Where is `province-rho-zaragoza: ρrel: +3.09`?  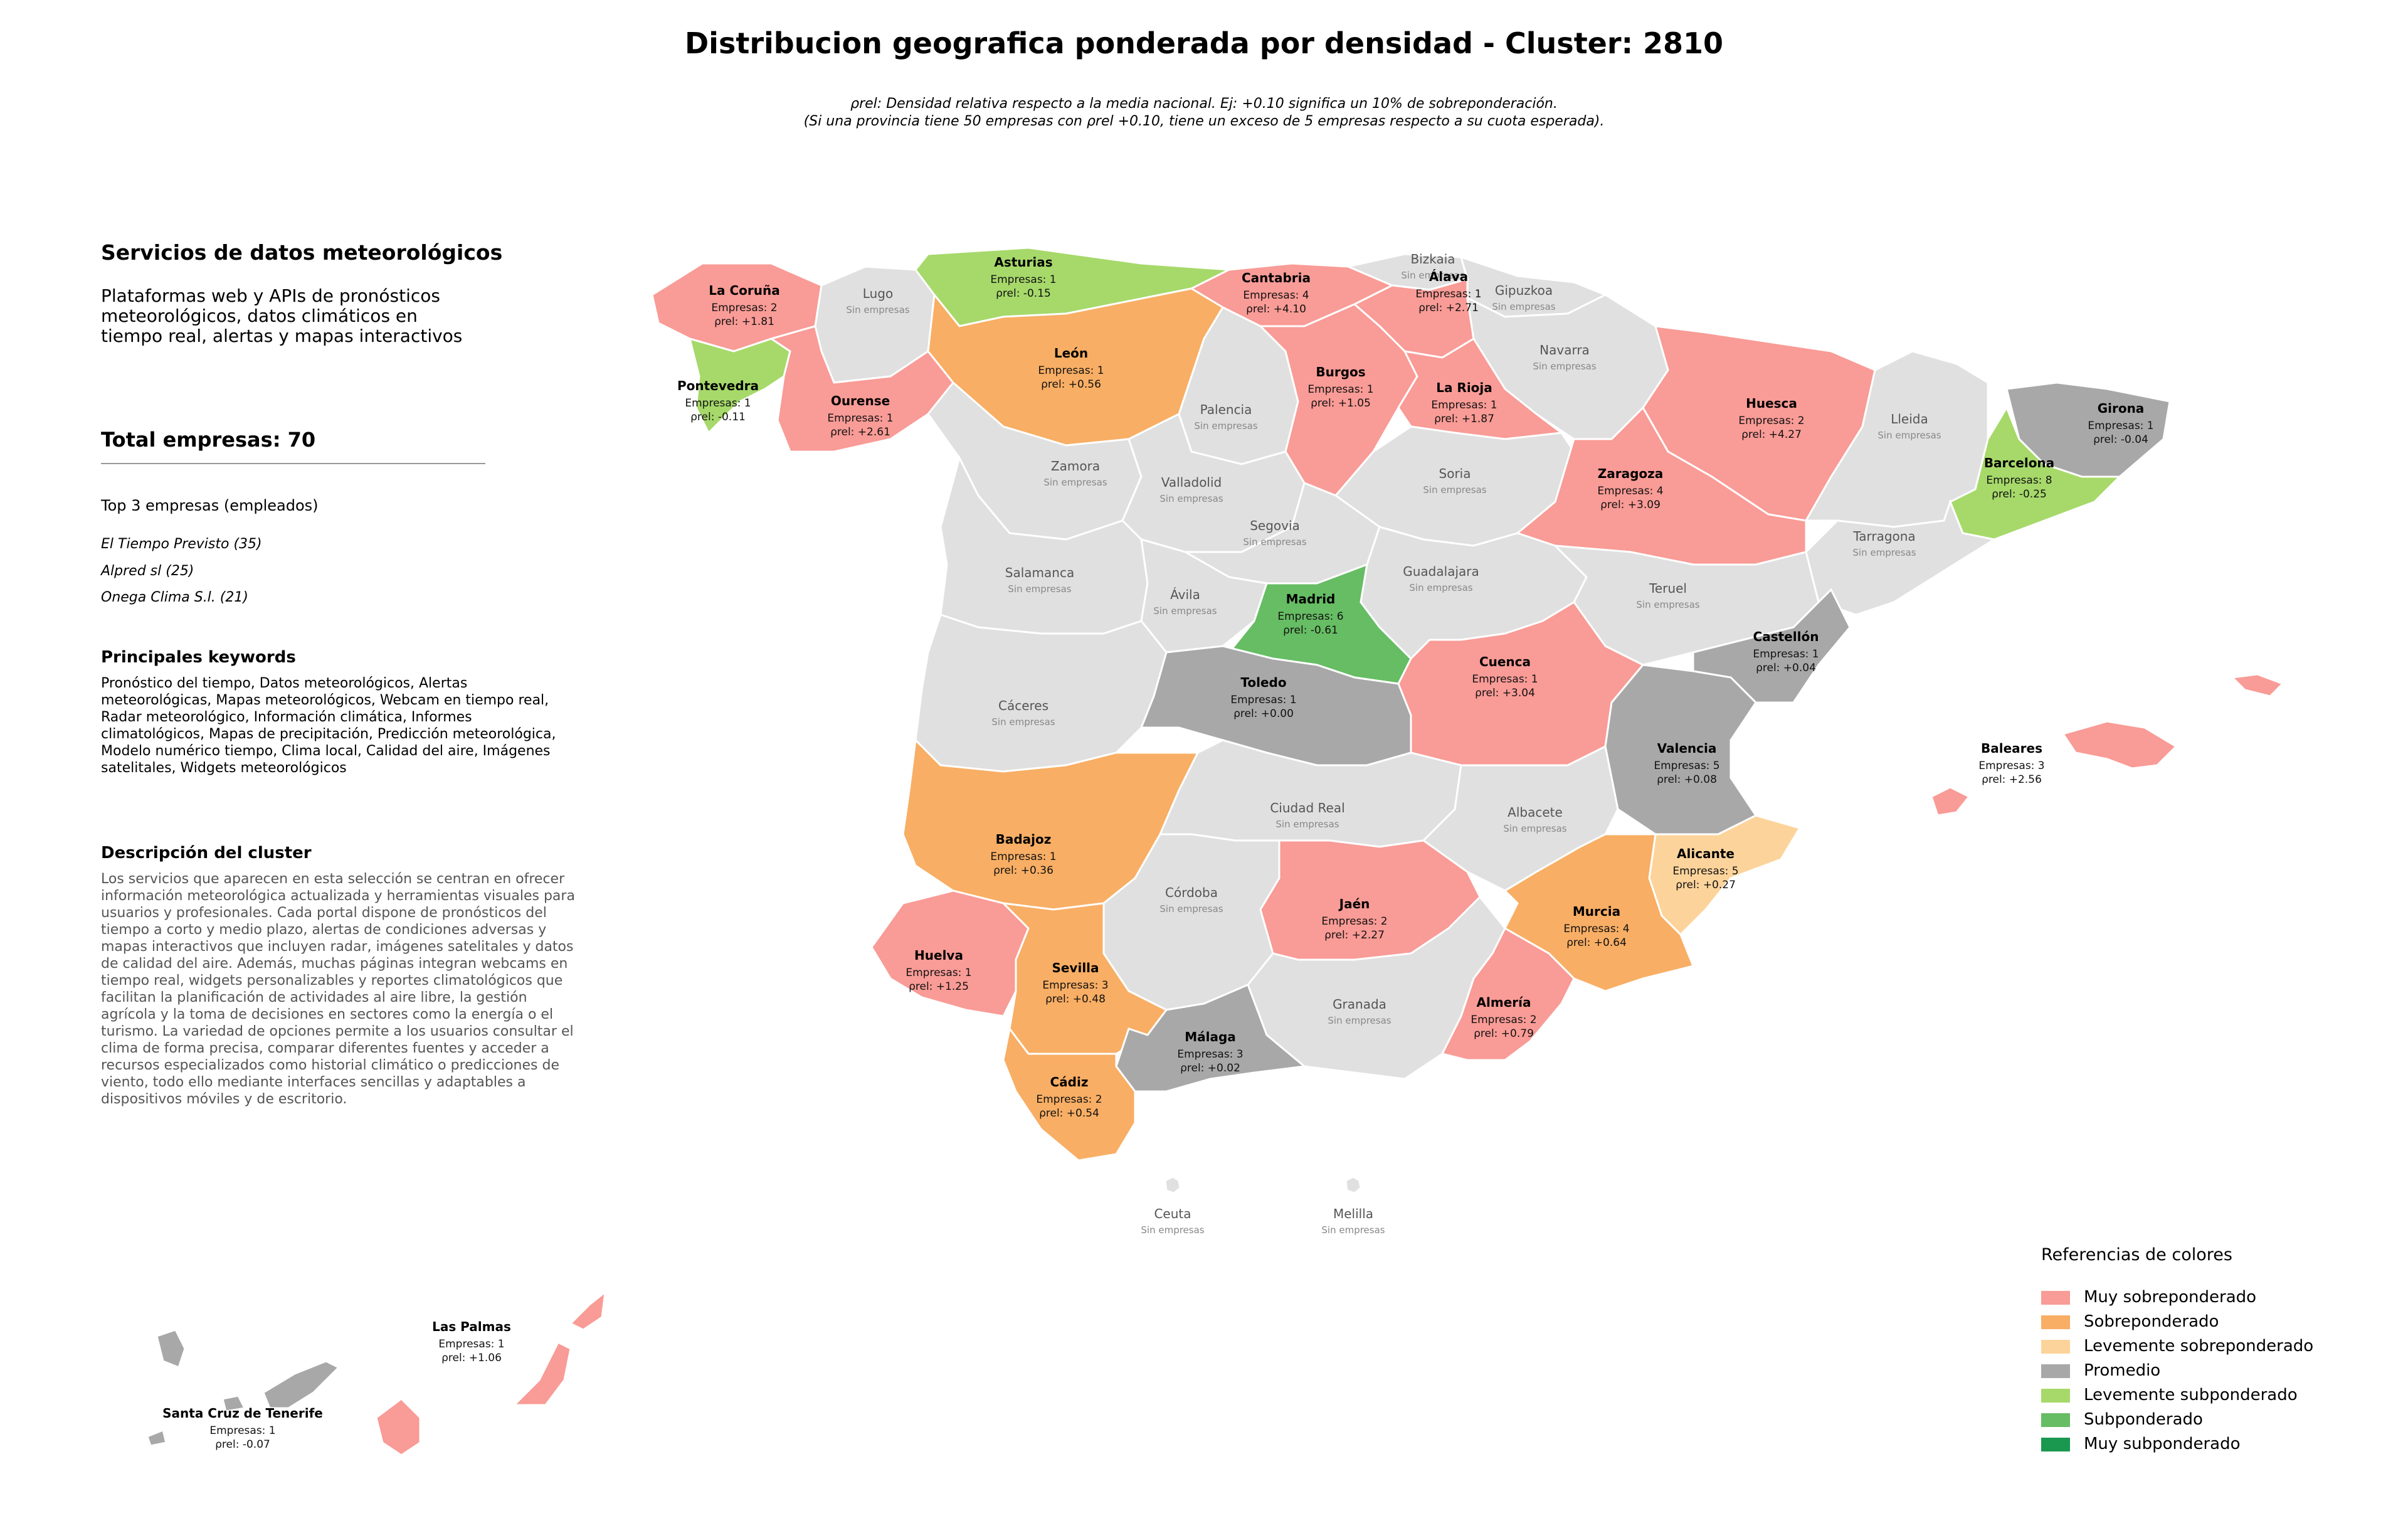
province-rho-zaragoza: ρrel: +3.09 is located at coordinates (1630, 505).